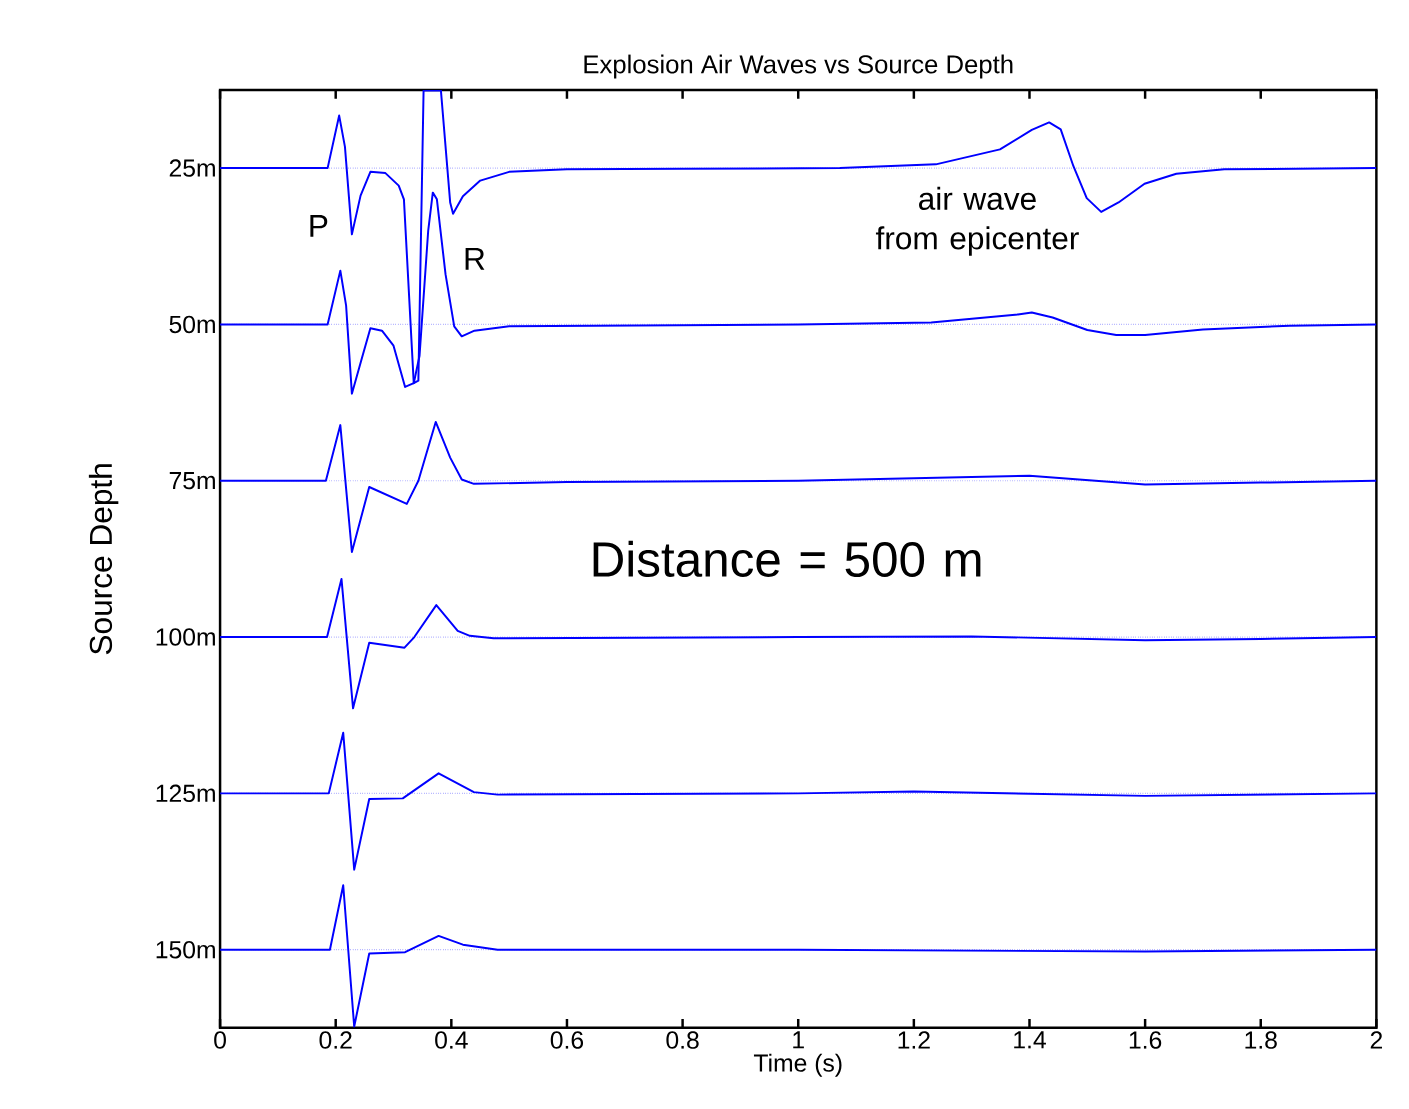 Image resolution: width=1409 pixels, height=1109 pixels. What do you see at coordinates (103, 559) in the screenshot?
I see `y-axis-title: Source Depth` at bounding box center [103, 559].